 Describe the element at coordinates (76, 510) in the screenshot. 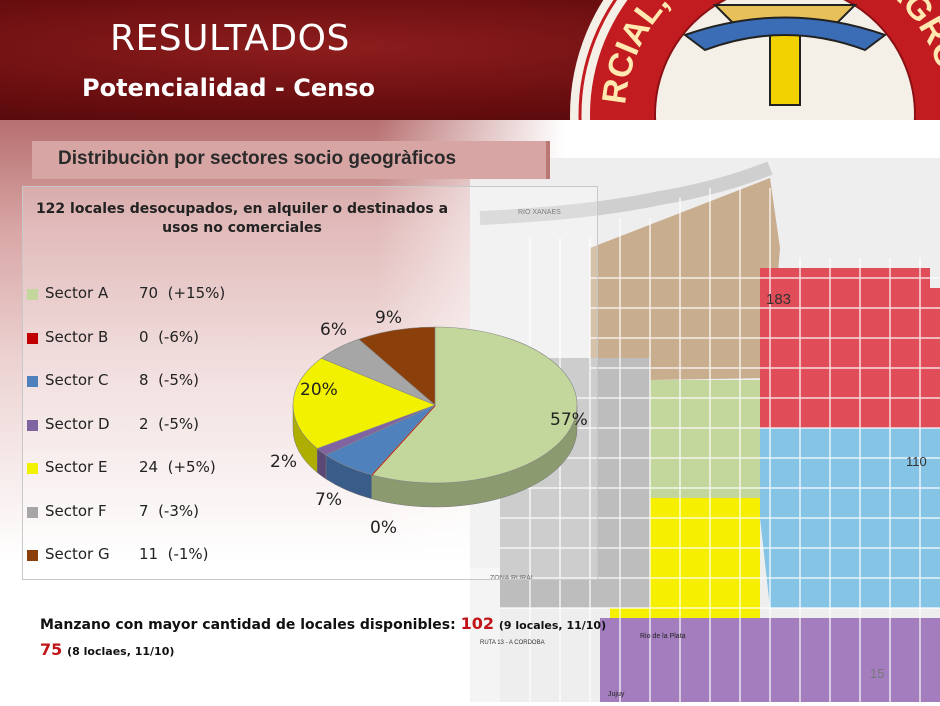

I see `legend-label: Sector F` at that location.